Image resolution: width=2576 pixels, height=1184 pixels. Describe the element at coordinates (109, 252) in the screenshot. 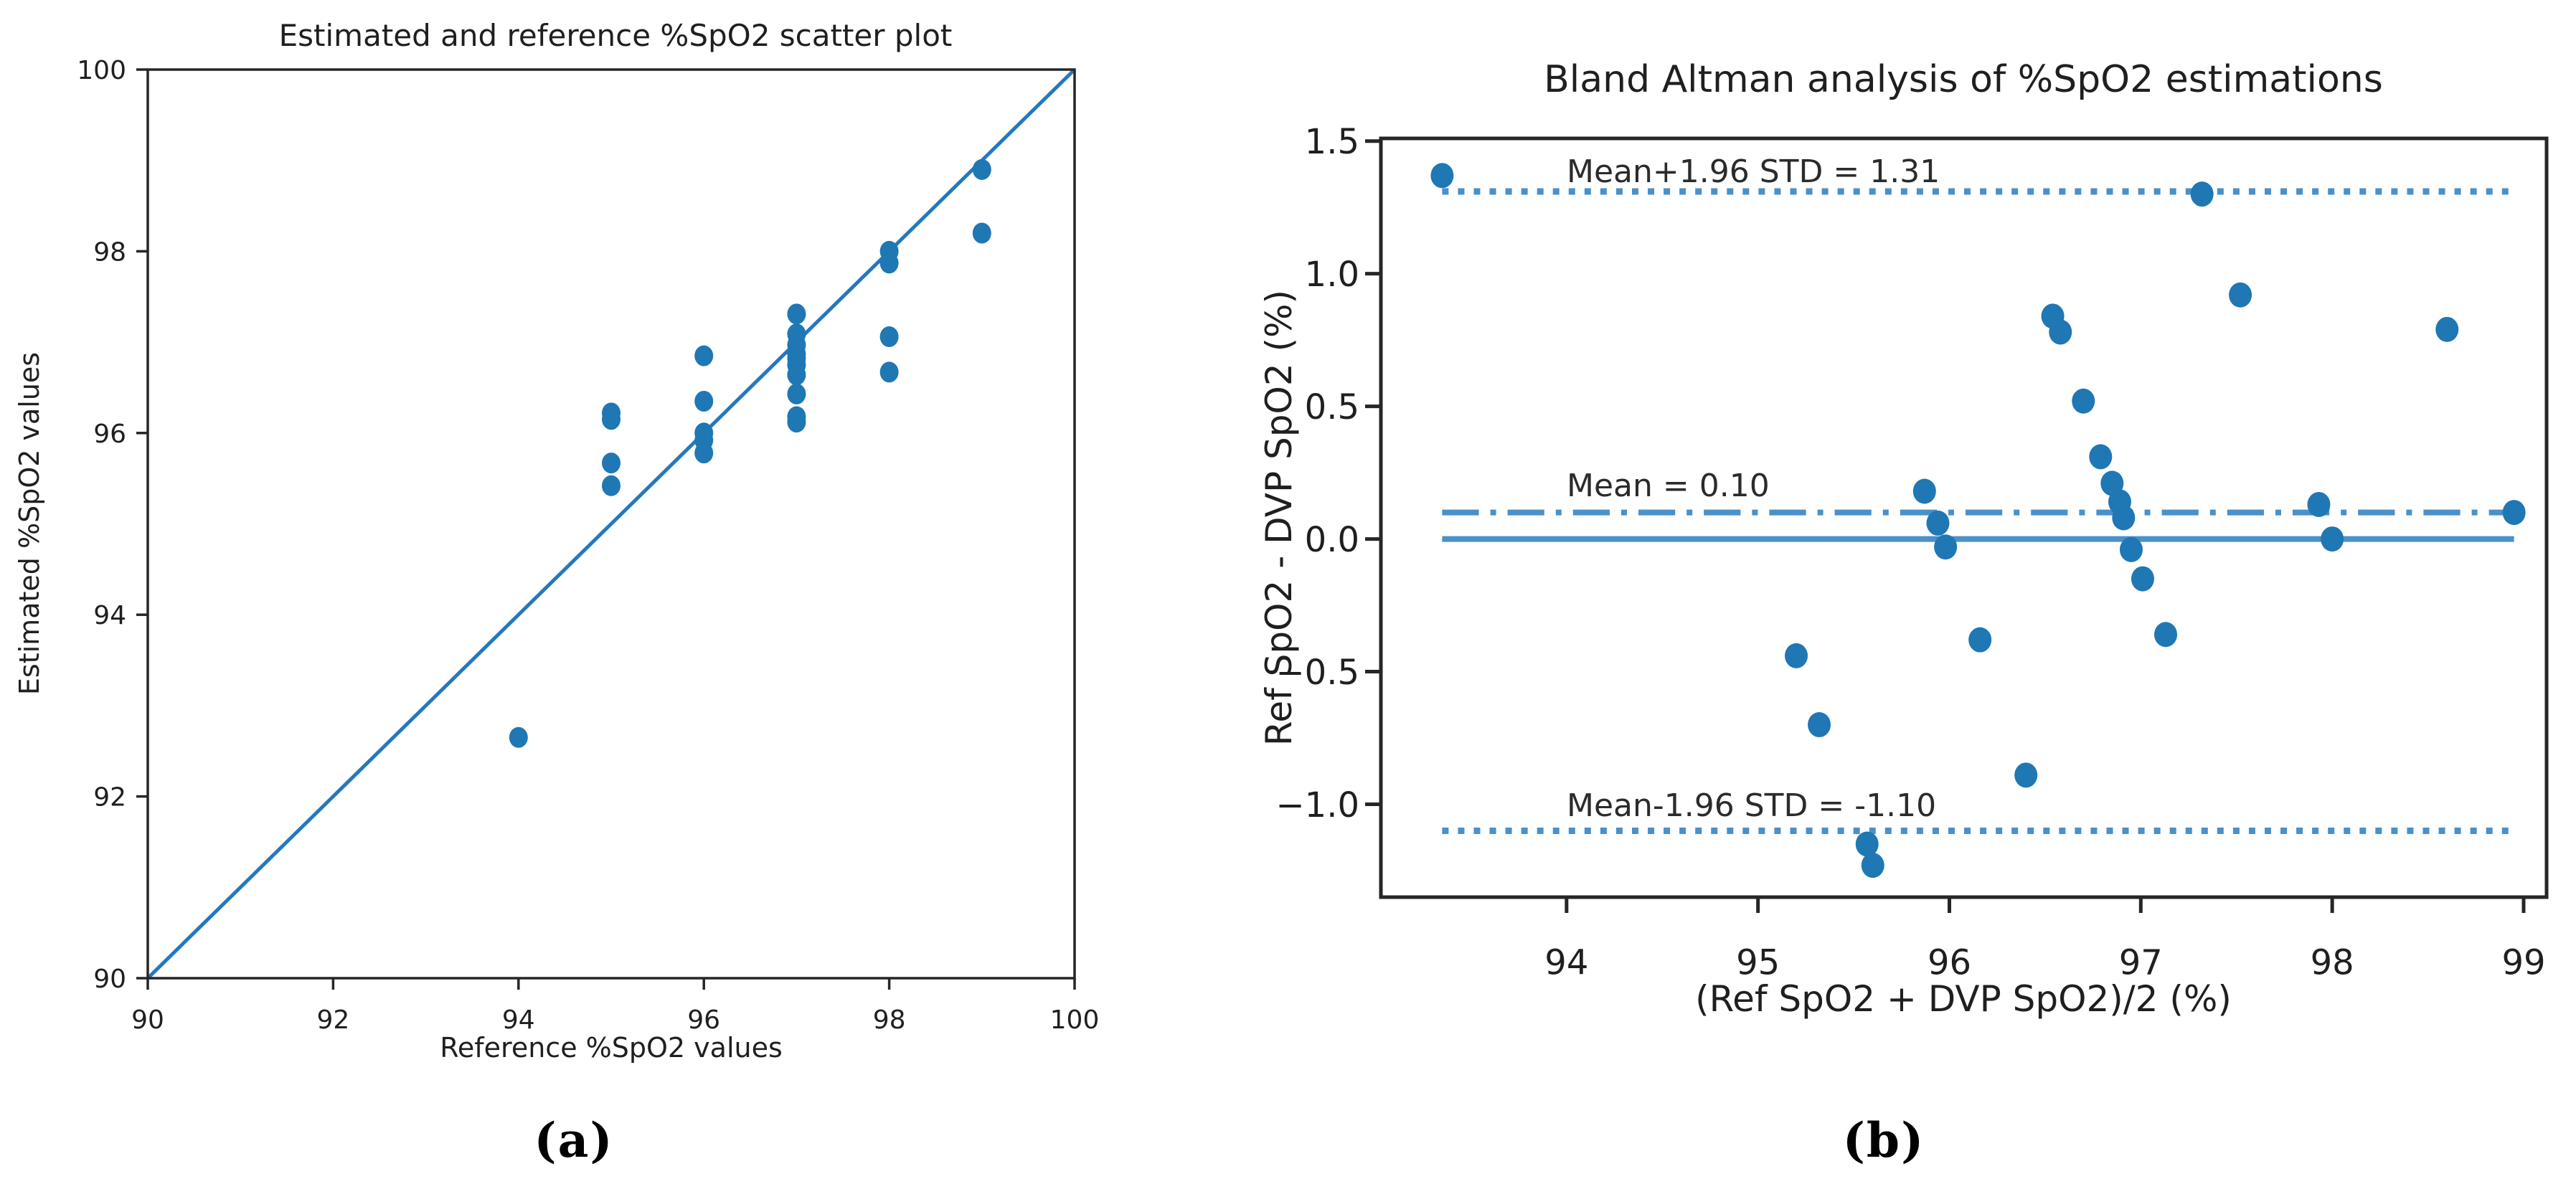

I see `y-tick-label: 98` at that location.